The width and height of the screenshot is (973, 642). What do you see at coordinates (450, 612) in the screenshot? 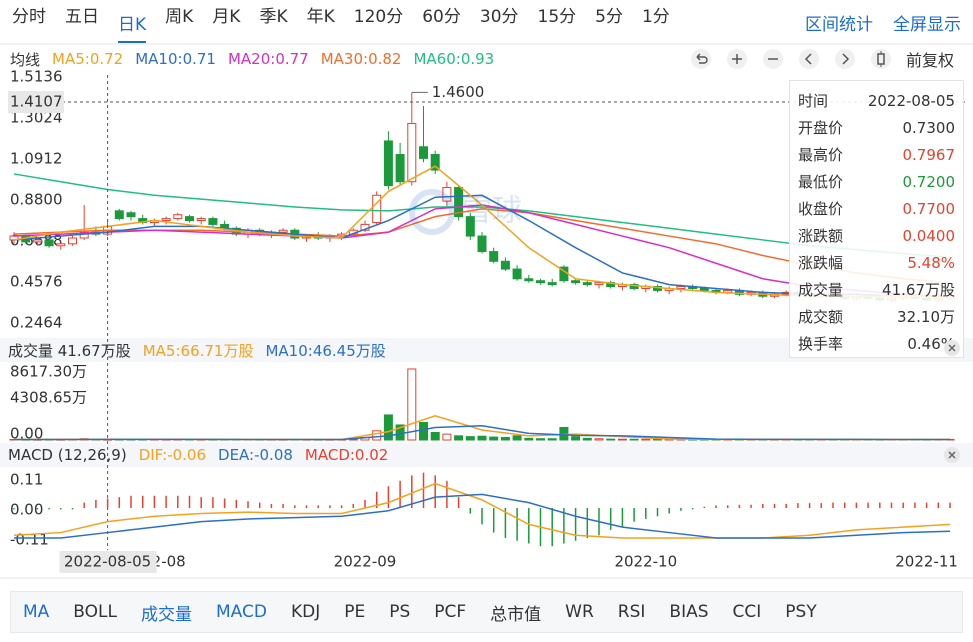
I see `indicator-tab: PCF` at bounding box center [450, 612].